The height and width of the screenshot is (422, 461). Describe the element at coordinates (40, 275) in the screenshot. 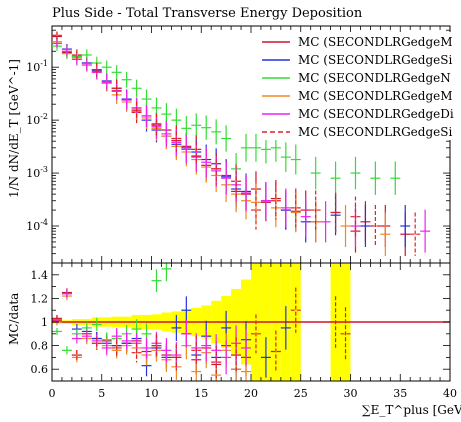

I see `y-tick-label: 1.4` at that location.